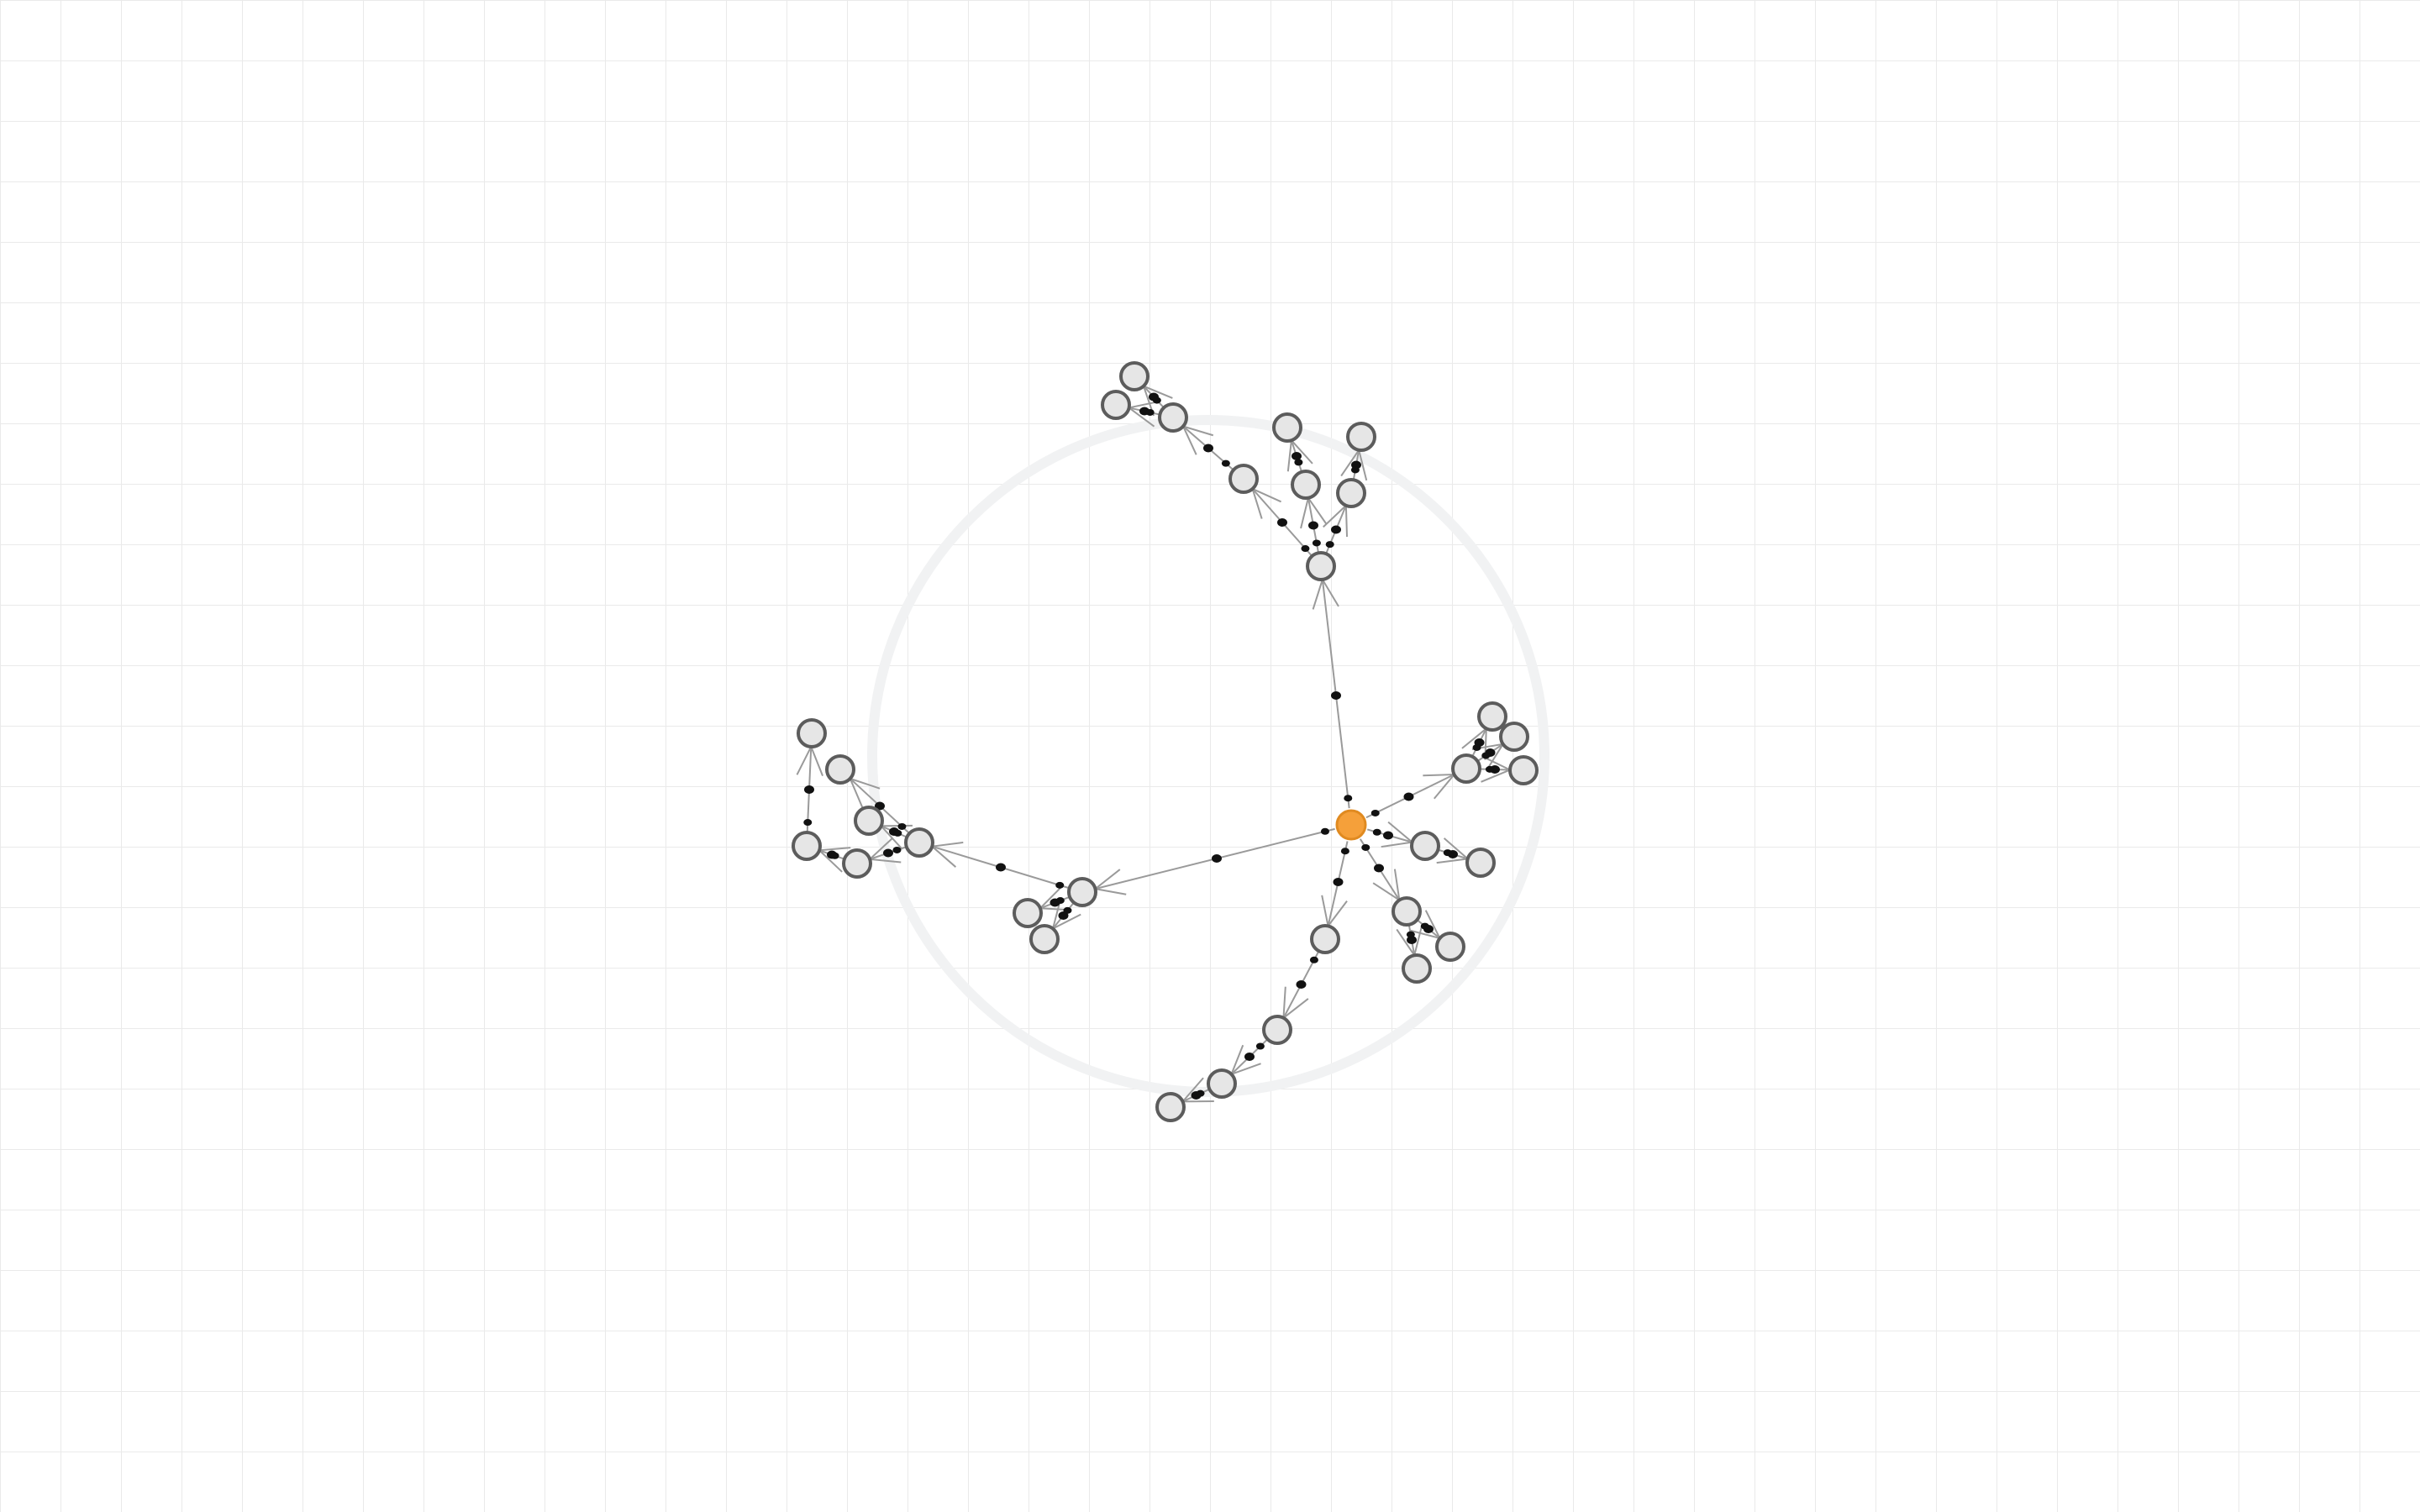  I want to click on edge-midpoint-a1-a2, so click(1282, 522).